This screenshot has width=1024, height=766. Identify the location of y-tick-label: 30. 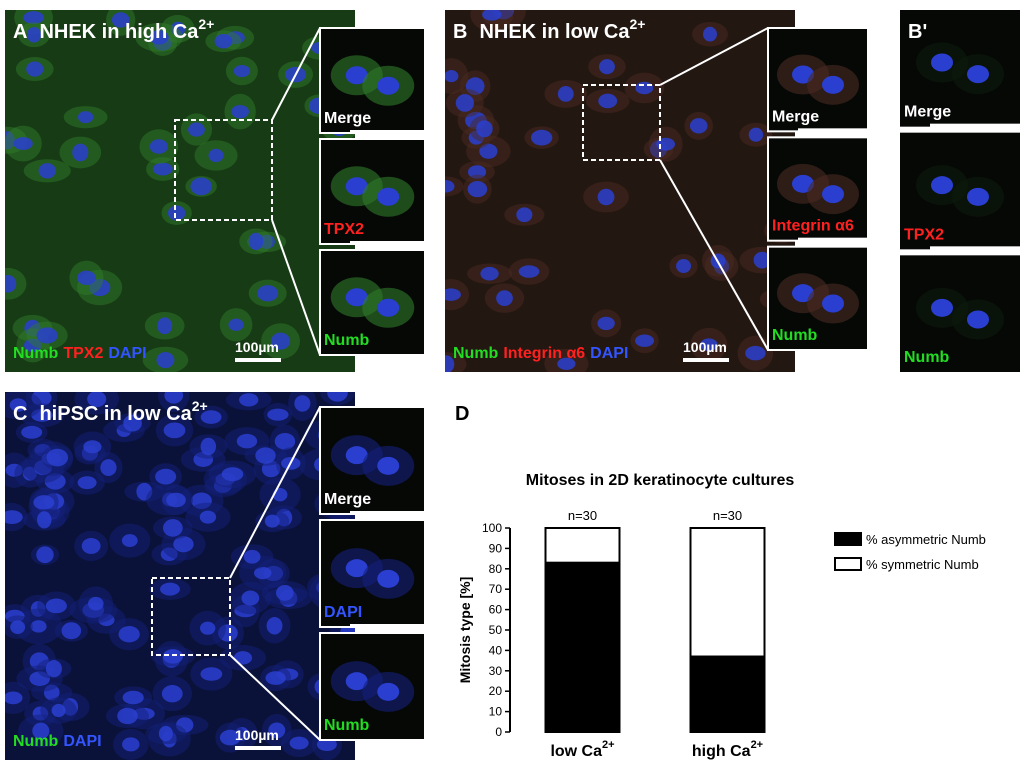
(496, 671).